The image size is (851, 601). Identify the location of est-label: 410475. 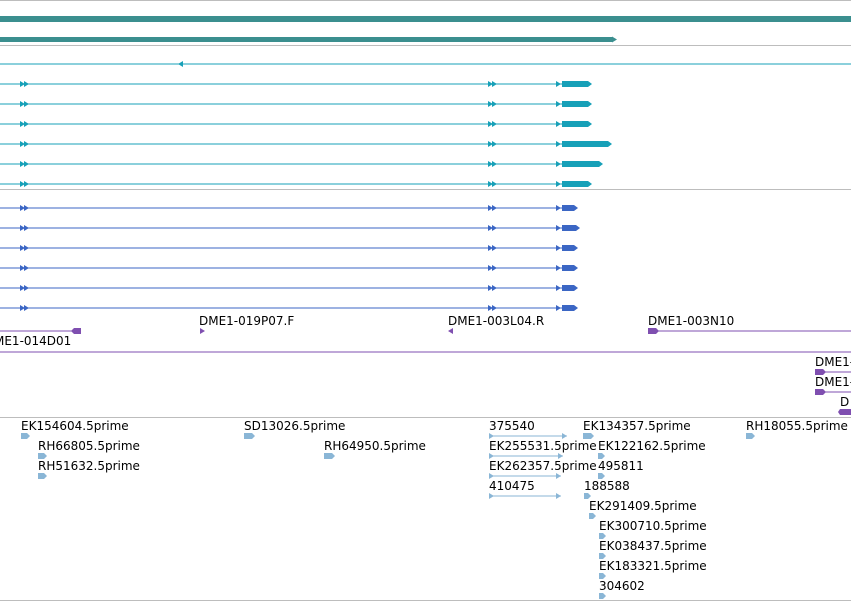
(512, 486).